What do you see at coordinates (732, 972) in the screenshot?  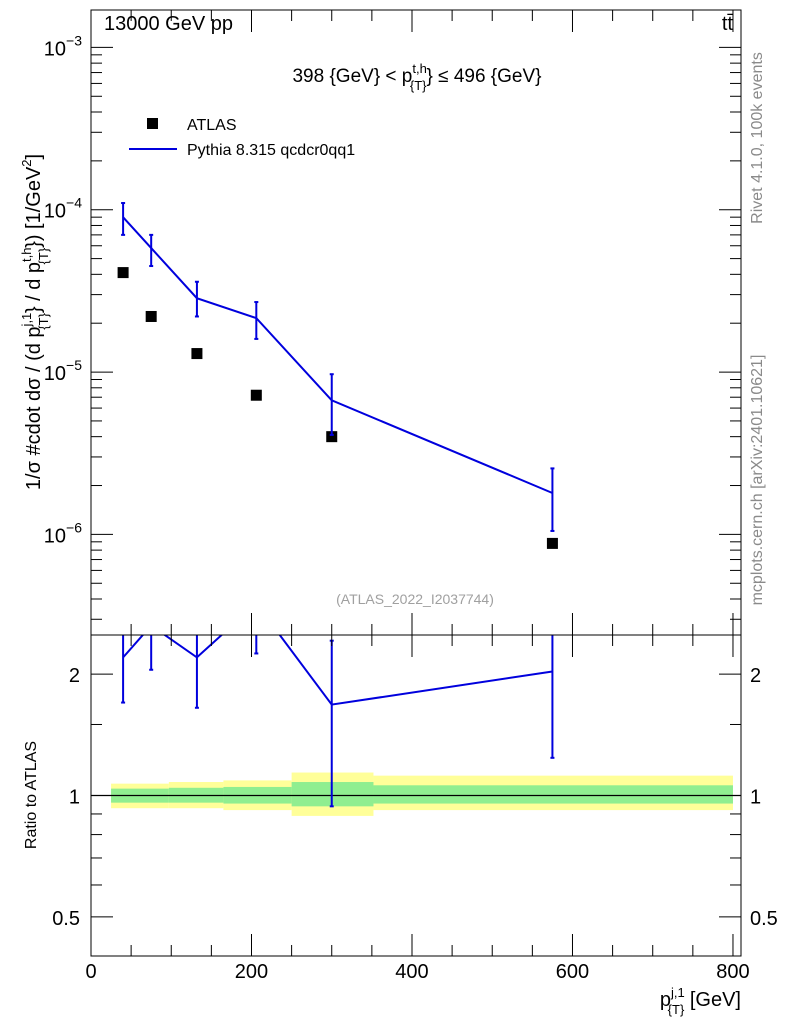 I see `x-tick-label: 800` at bounding box center [732, 972].